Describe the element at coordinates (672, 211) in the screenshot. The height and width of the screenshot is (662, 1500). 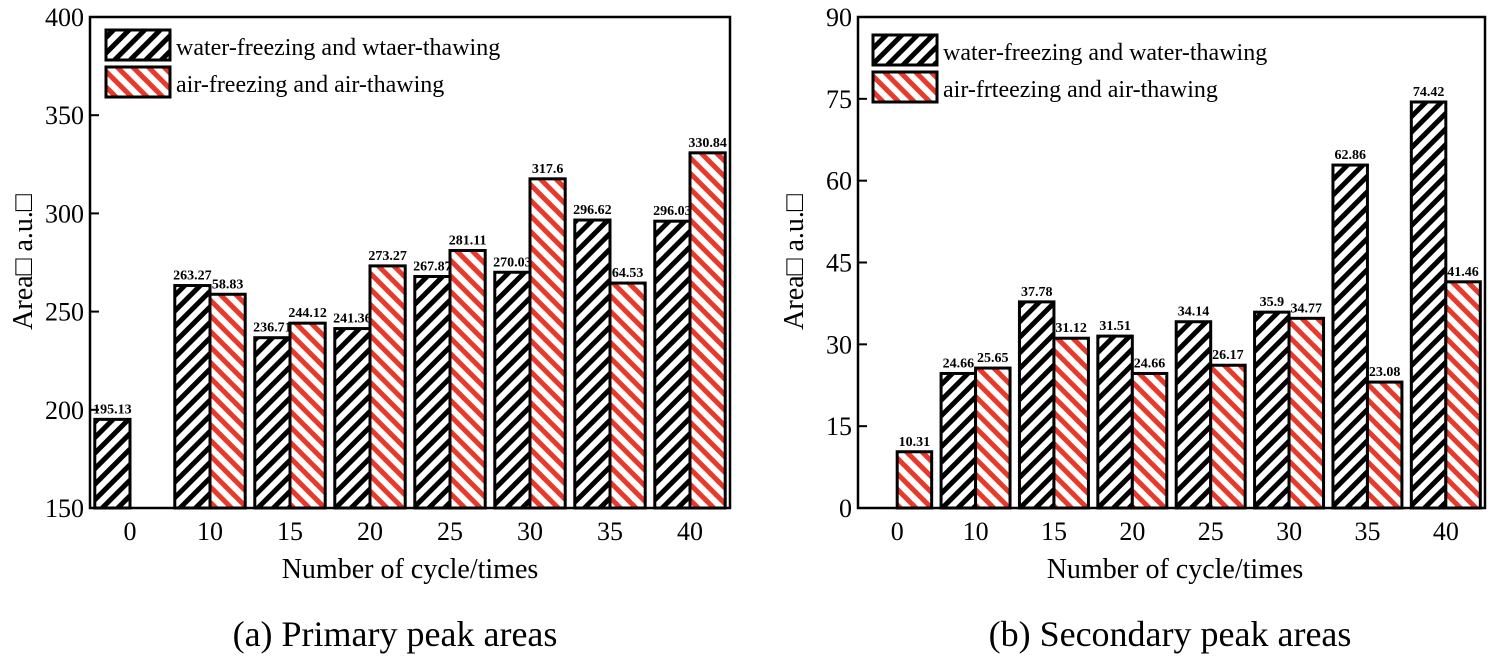
I see `data-label-water-40: 296.03` at that location.